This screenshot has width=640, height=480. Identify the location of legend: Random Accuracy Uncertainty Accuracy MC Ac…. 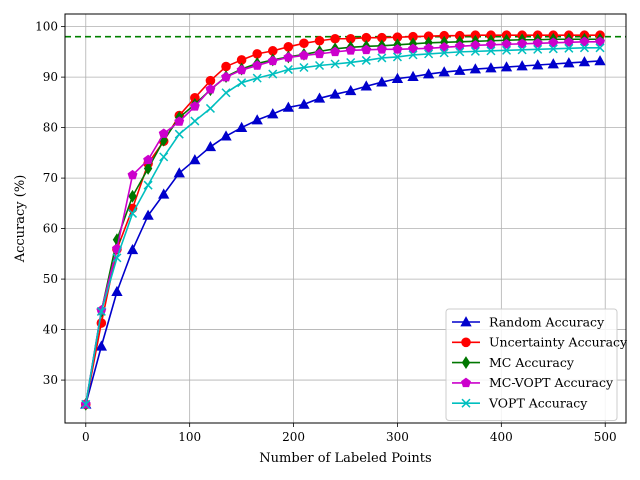
(536, 364).